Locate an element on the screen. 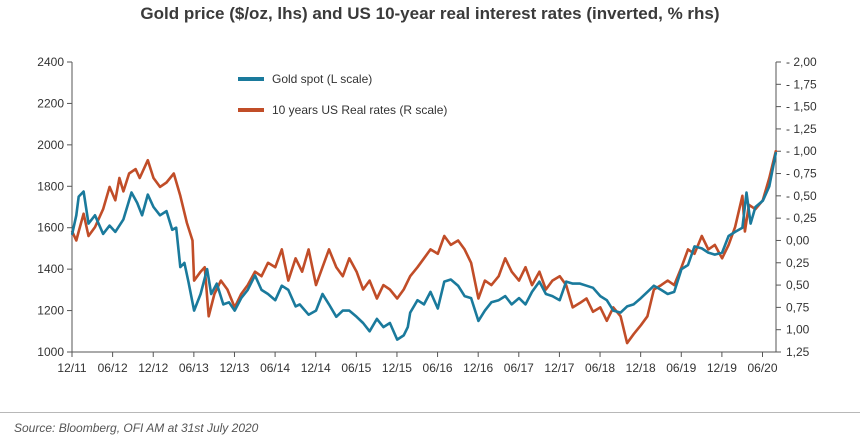 The width and height of the screenshot is (860, 441). right-tick-label: - 0,50 is located at coordinates (801, 196).